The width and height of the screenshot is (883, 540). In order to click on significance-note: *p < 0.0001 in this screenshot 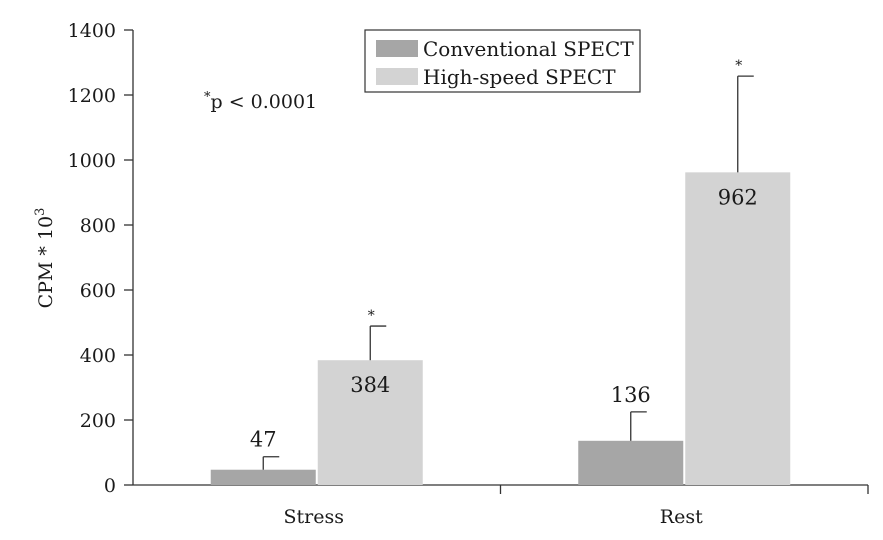, I will do `click(260, 101)`.